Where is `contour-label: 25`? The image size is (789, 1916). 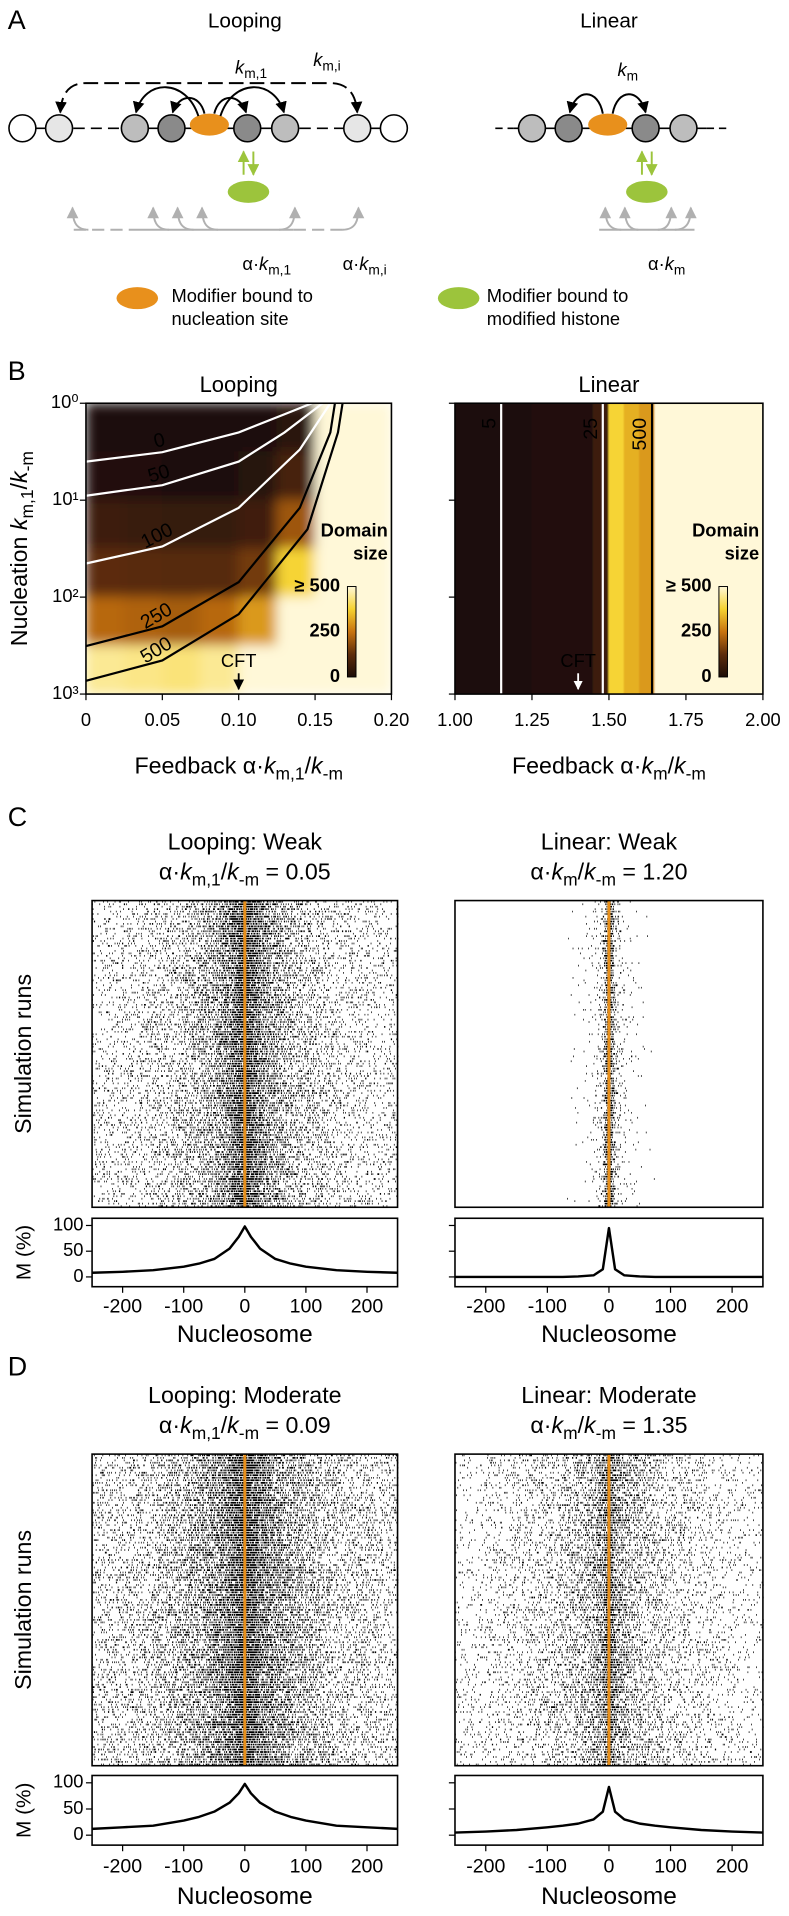 contour-label: 25 is located at coordinates (591, 429).